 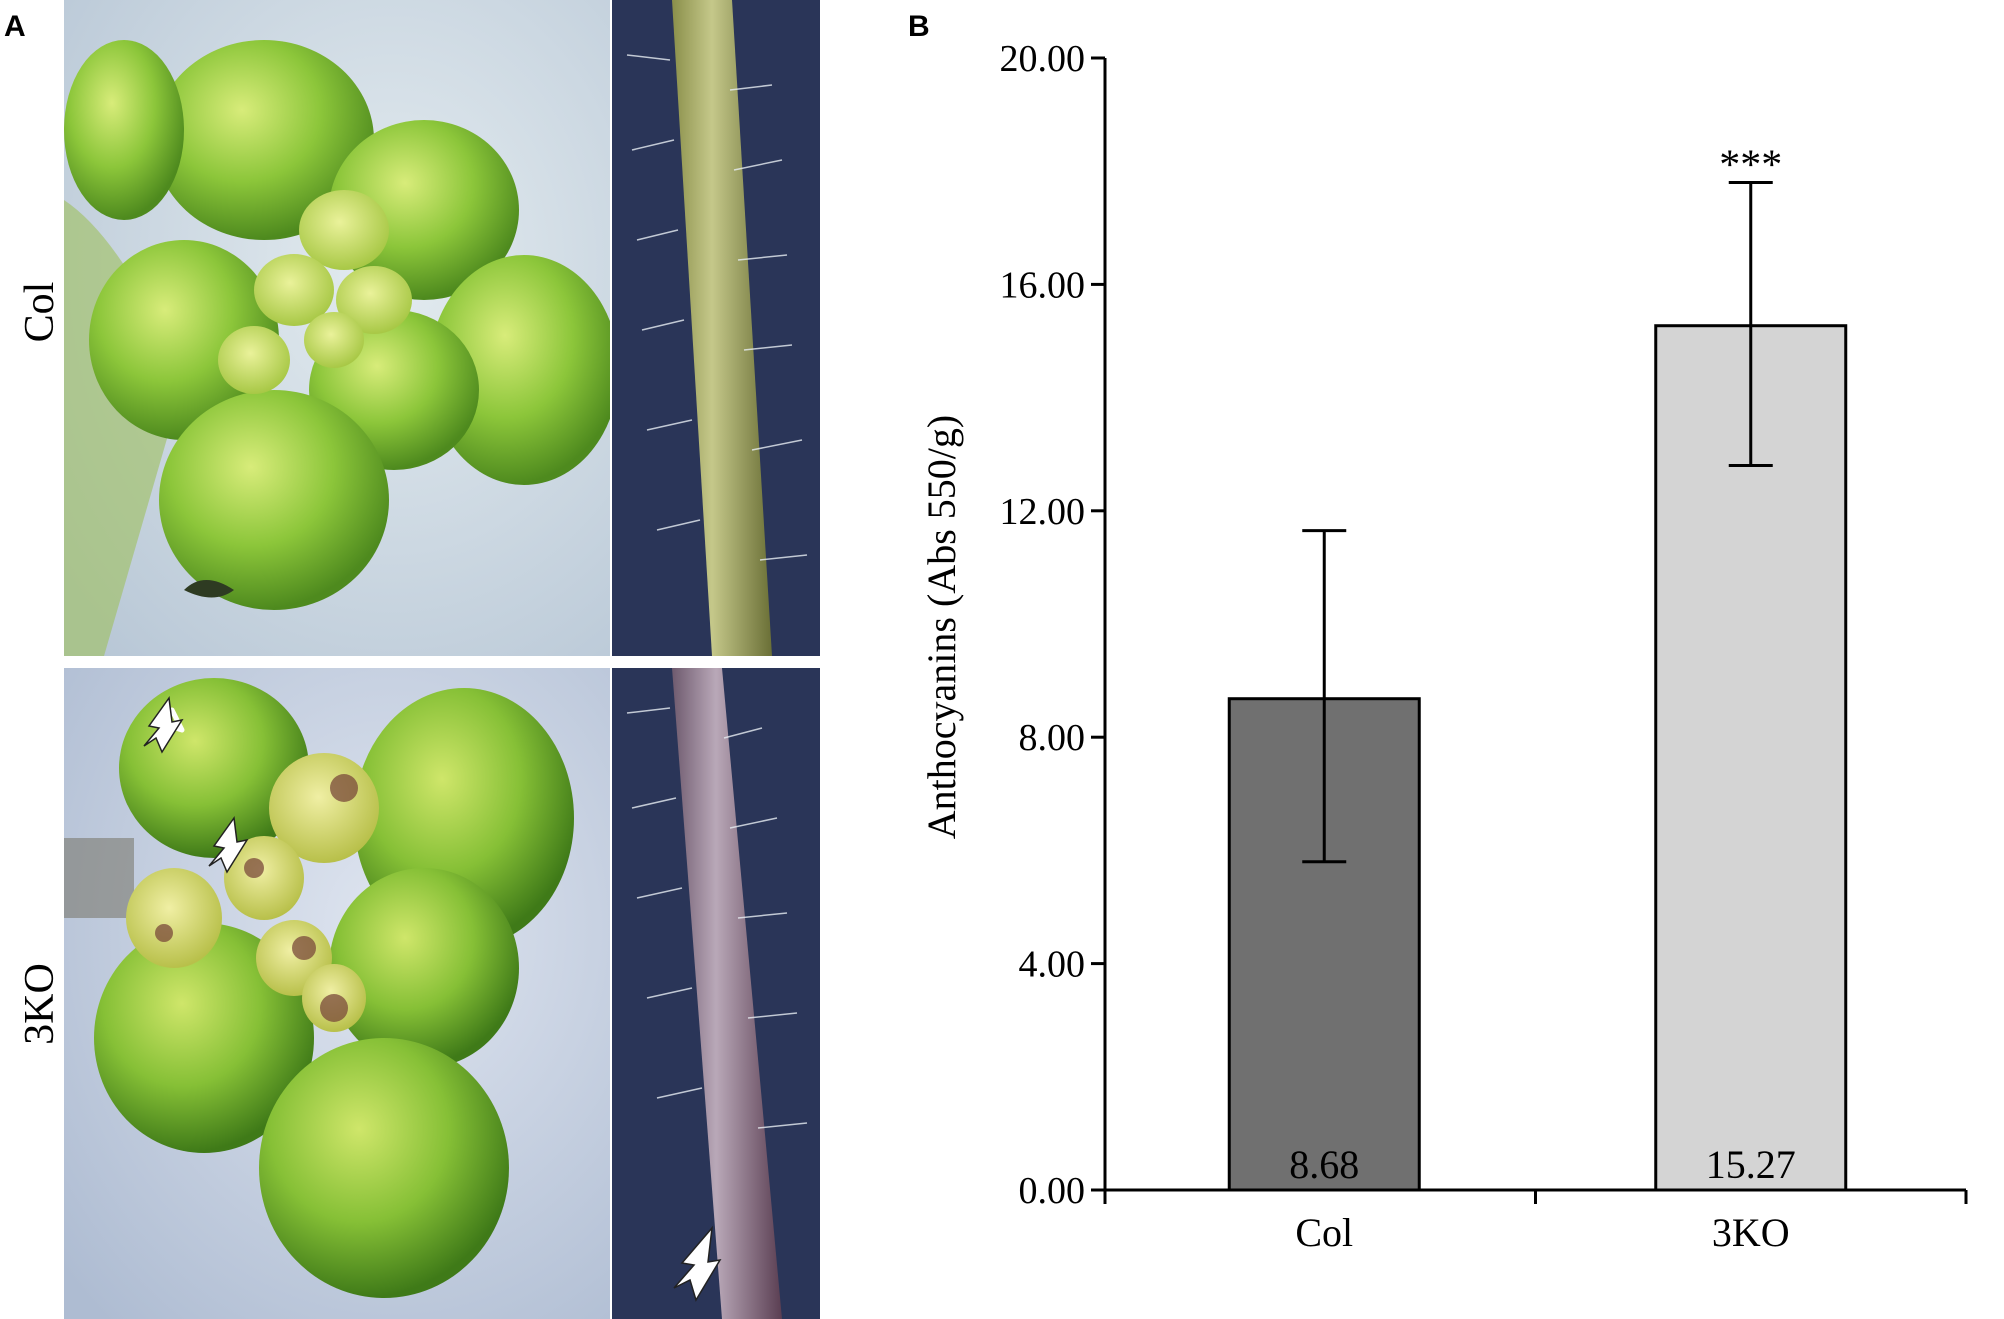 I want to click on y-axis-label: Anthocyanins (Abs 550/g), so click(x=941, y=627).